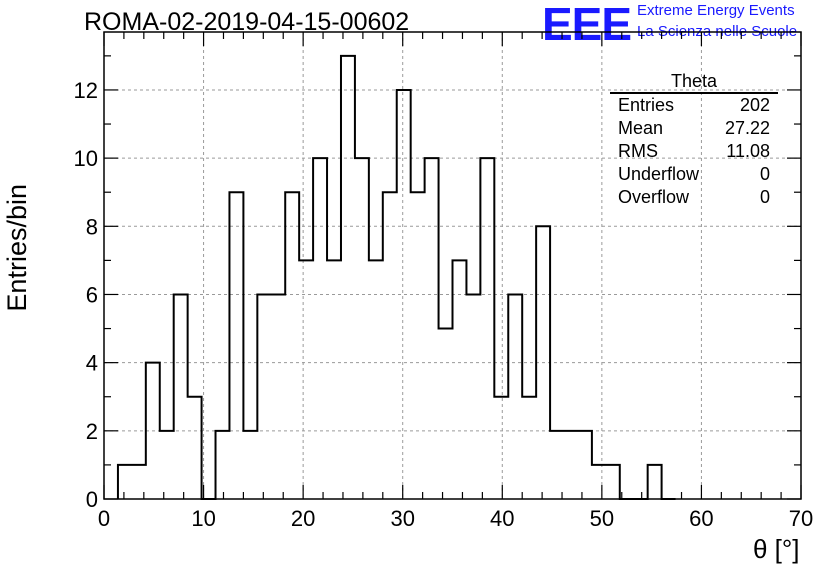 This screenshot has width=836, height=572. I want to click on y-tick-label: 12, so click(86, 90).